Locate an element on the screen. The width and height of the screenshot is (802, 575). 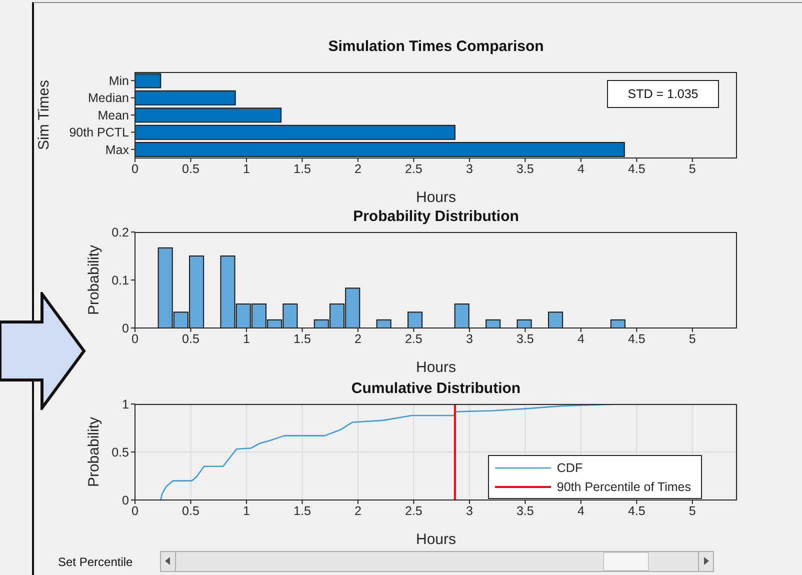
chart-title: Probability Distribution is located at coordinates (436, 216).